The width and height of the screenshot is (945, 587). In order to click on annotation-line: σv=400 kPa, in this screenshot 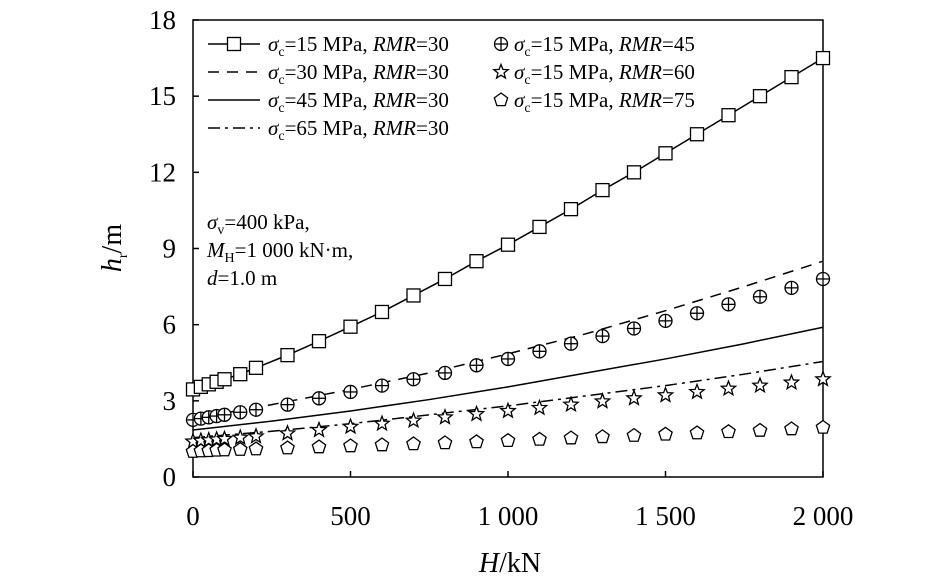, I will do `click(258, 224)`.